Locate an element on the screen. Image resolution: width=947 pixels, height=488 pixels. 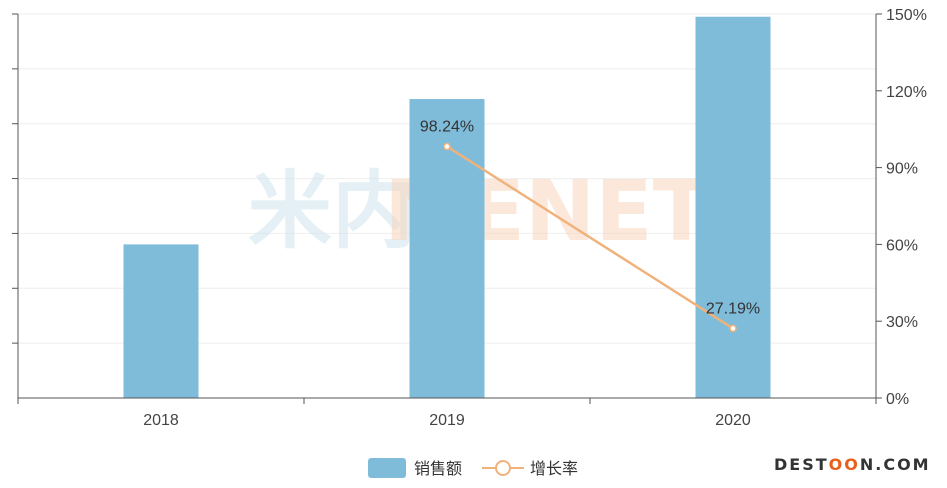
y-right-tick-label: 150% is located at coordinates (906, 15).